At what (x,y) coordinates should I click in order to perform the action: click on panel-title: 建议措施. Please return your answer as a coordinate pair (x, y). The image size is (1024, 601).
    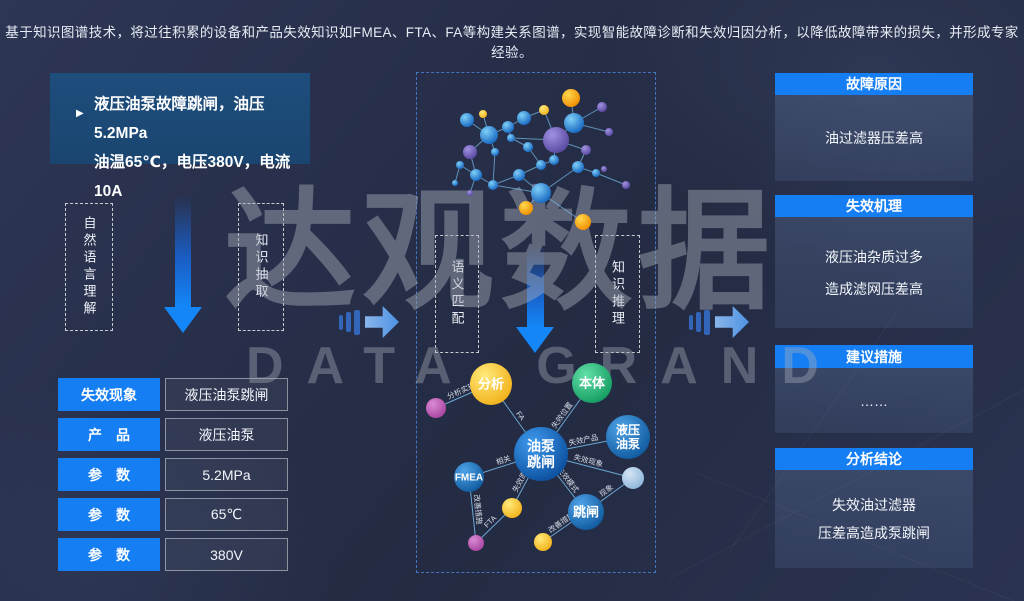
    Looking at the image, I should click on (874, 356).